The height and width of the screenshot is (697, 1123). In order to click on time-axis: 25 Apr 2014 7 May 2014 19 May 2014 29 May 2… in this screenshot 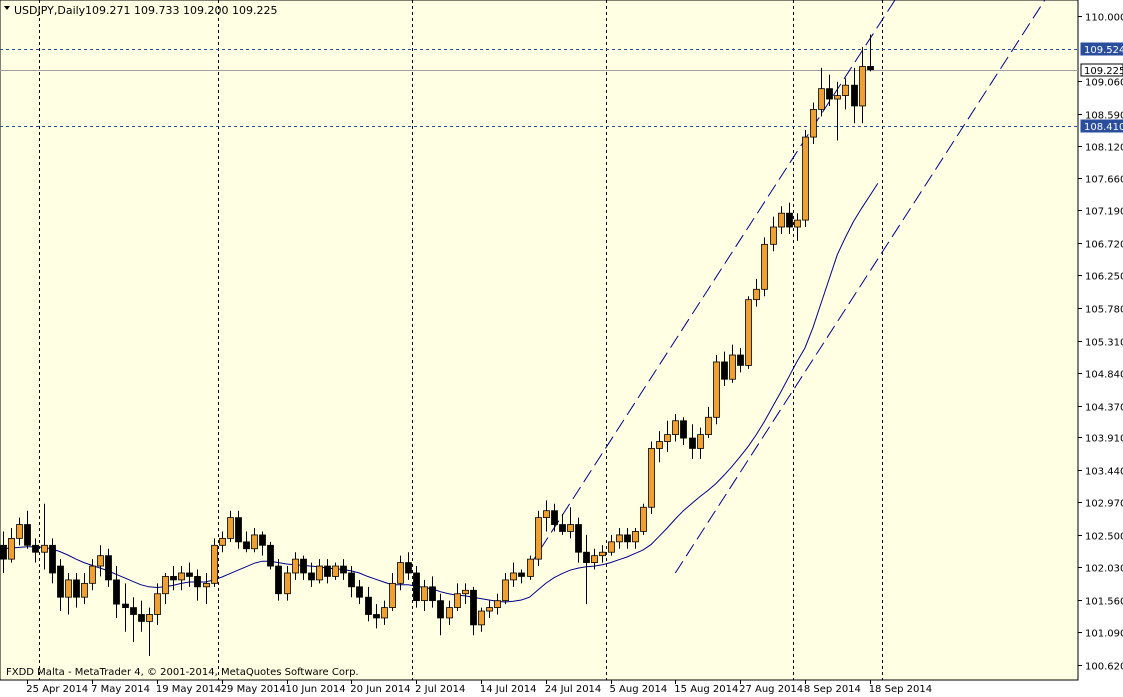, I will do `click(479, 687)`.